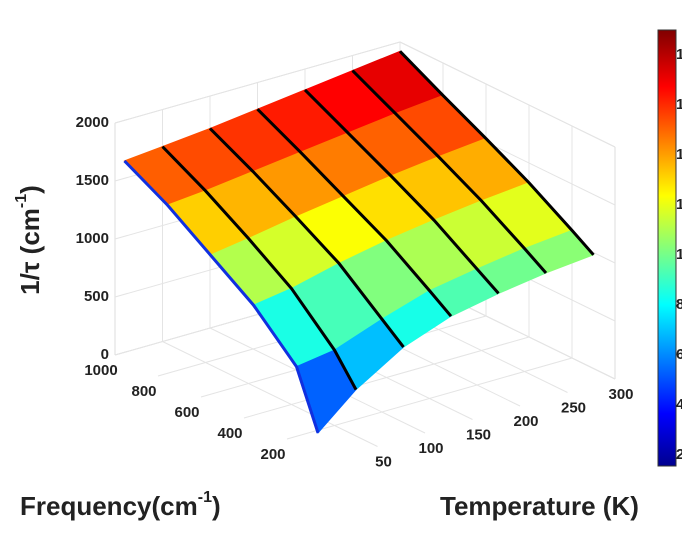  What do you see at coordinates (539, 506) in the screenshot?
I see `y-axis-label: Temperature (K)` at bounding box center [539, 506].